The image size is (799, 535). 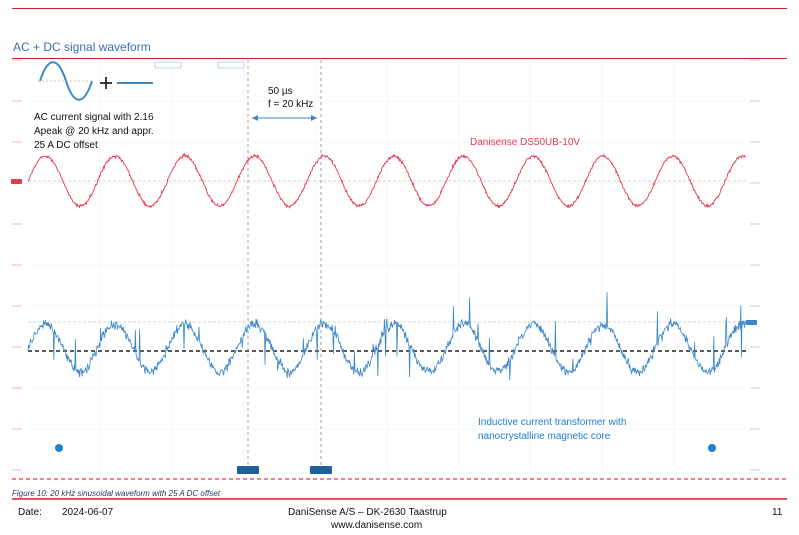 I want to click on upper-separator-rule, so click(x=399, y=58).